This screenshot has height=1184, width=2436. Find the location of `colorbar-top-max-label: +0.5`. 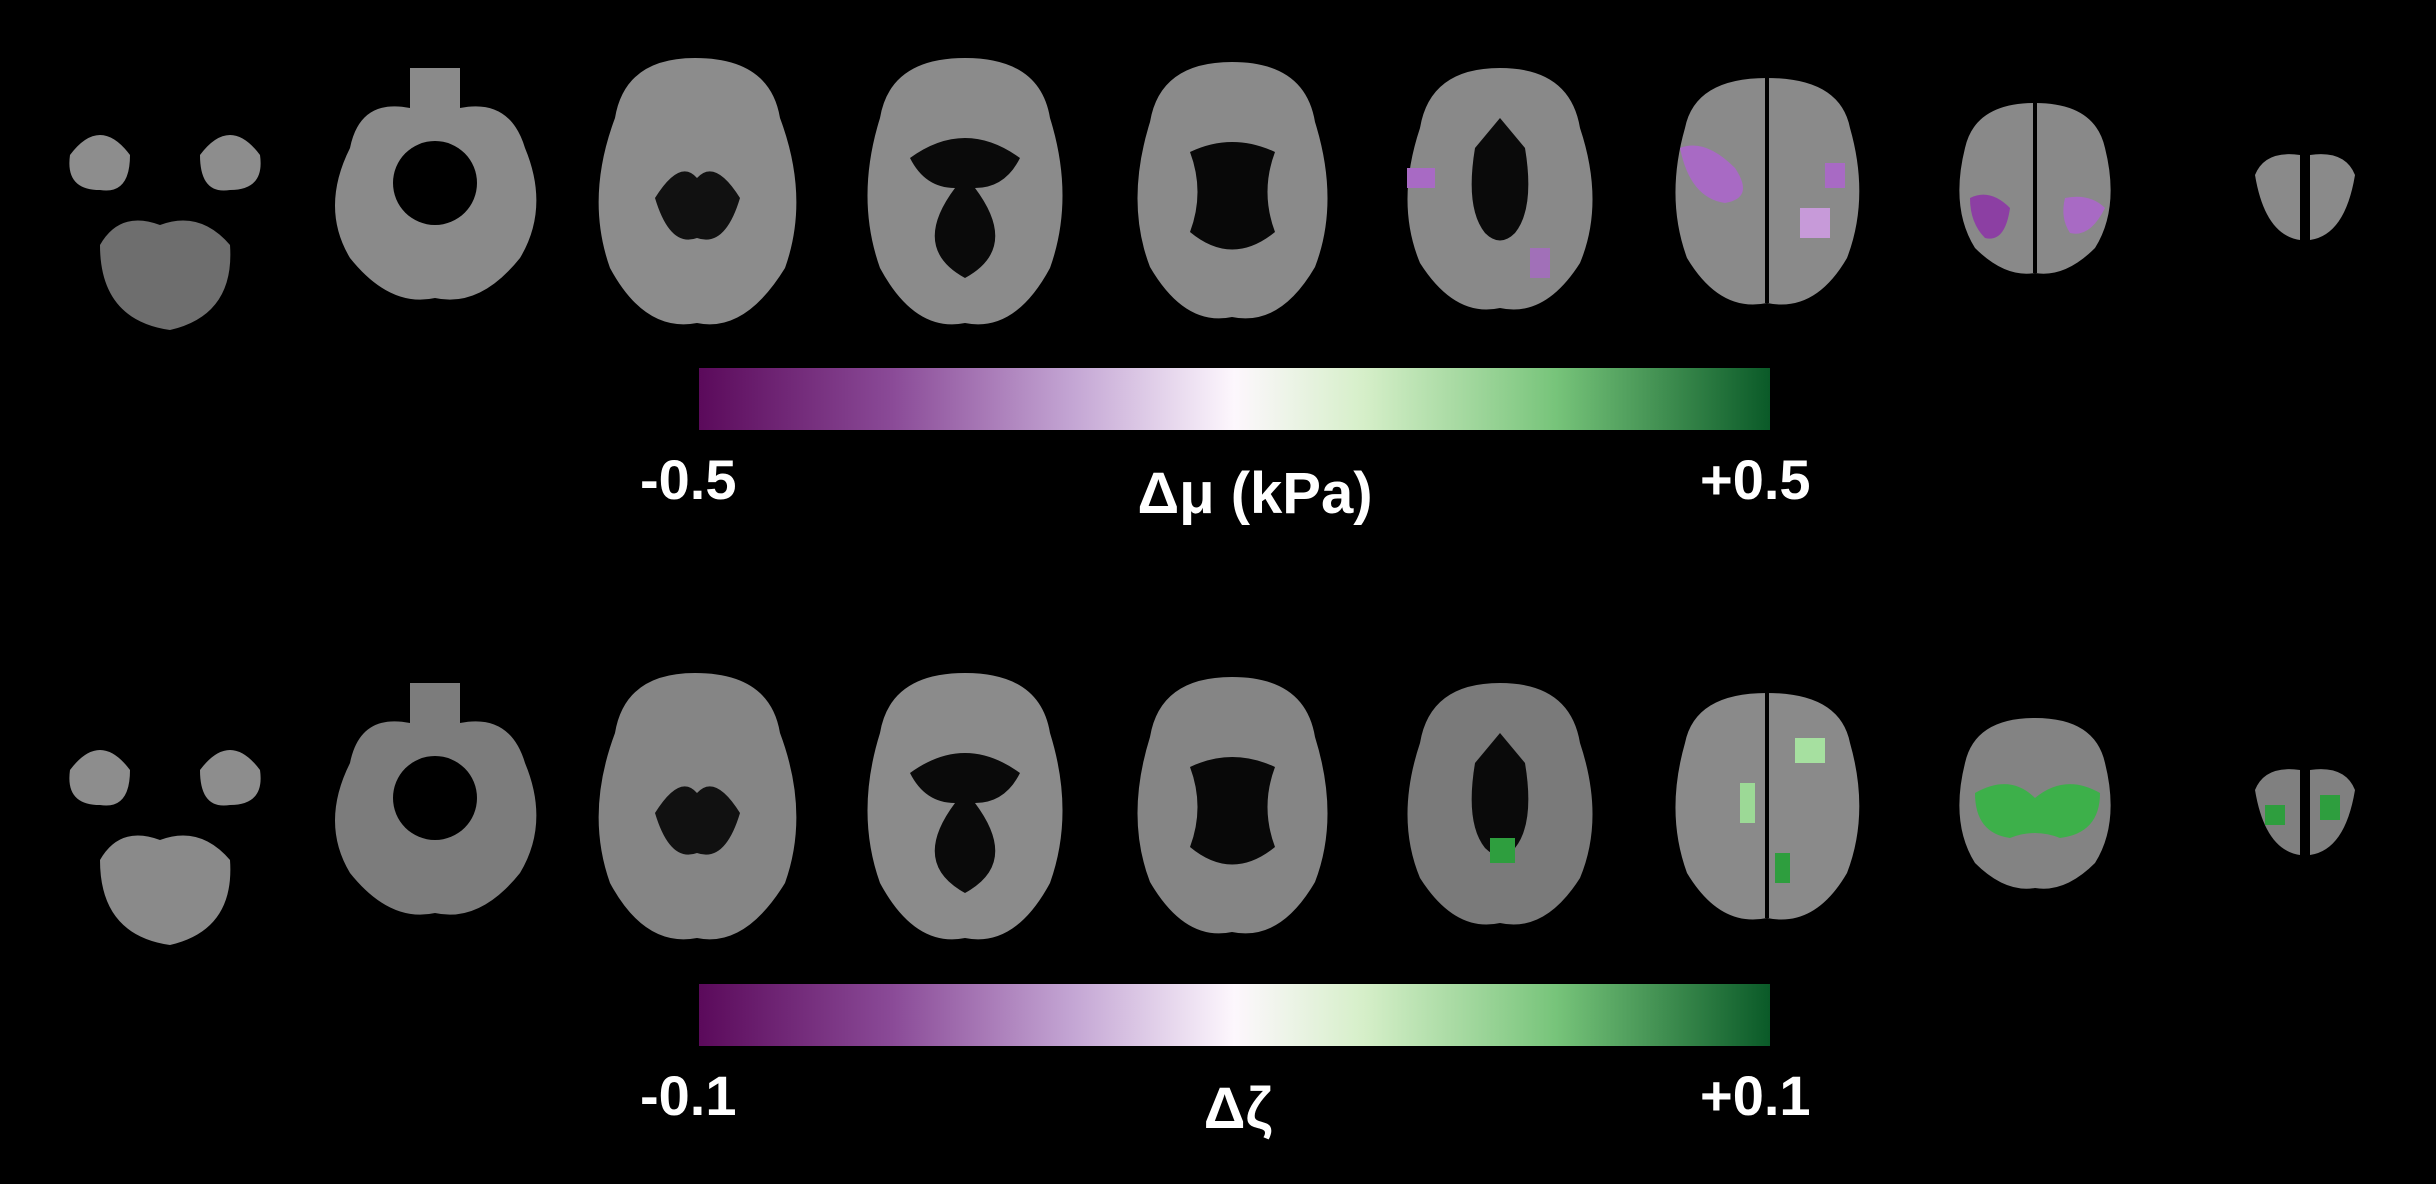

colorbar-top-max-label: +0.5 is located at coordinates (1755, 479).